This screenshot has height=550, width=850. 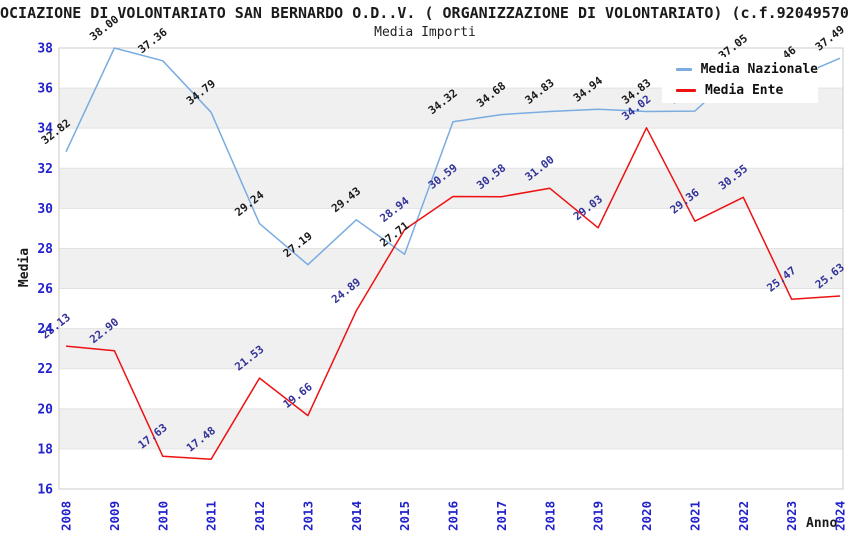 What do you see at coordinates (404, 516) in the screenshot?
I see `x-tick-label: 2015` at bounding box center [404, 516].